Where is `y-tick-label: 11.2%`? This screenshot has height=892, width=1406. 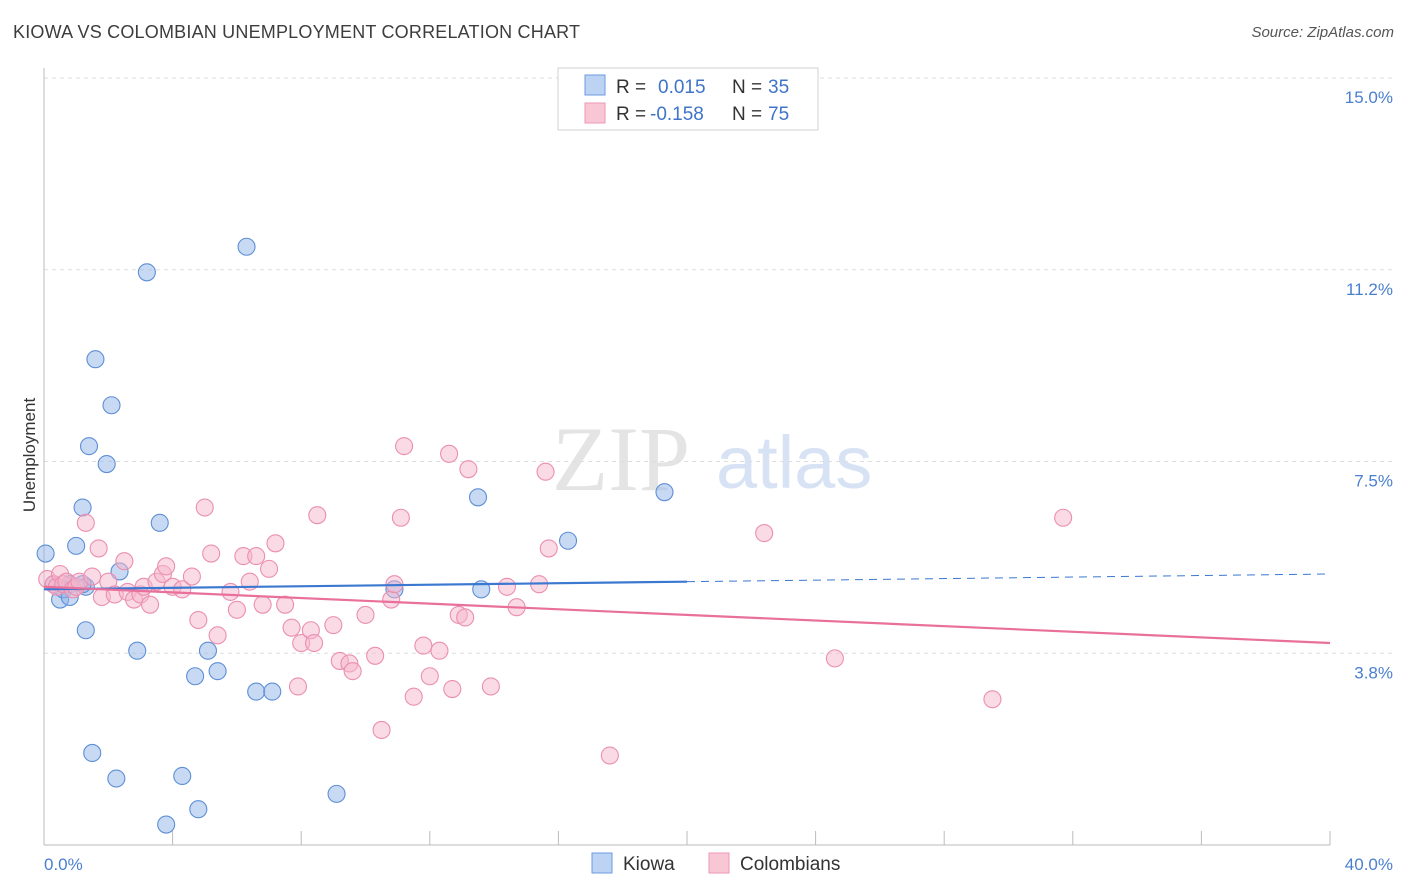 y-tick-label: 11.2% is located at coordinates (1369, 289).